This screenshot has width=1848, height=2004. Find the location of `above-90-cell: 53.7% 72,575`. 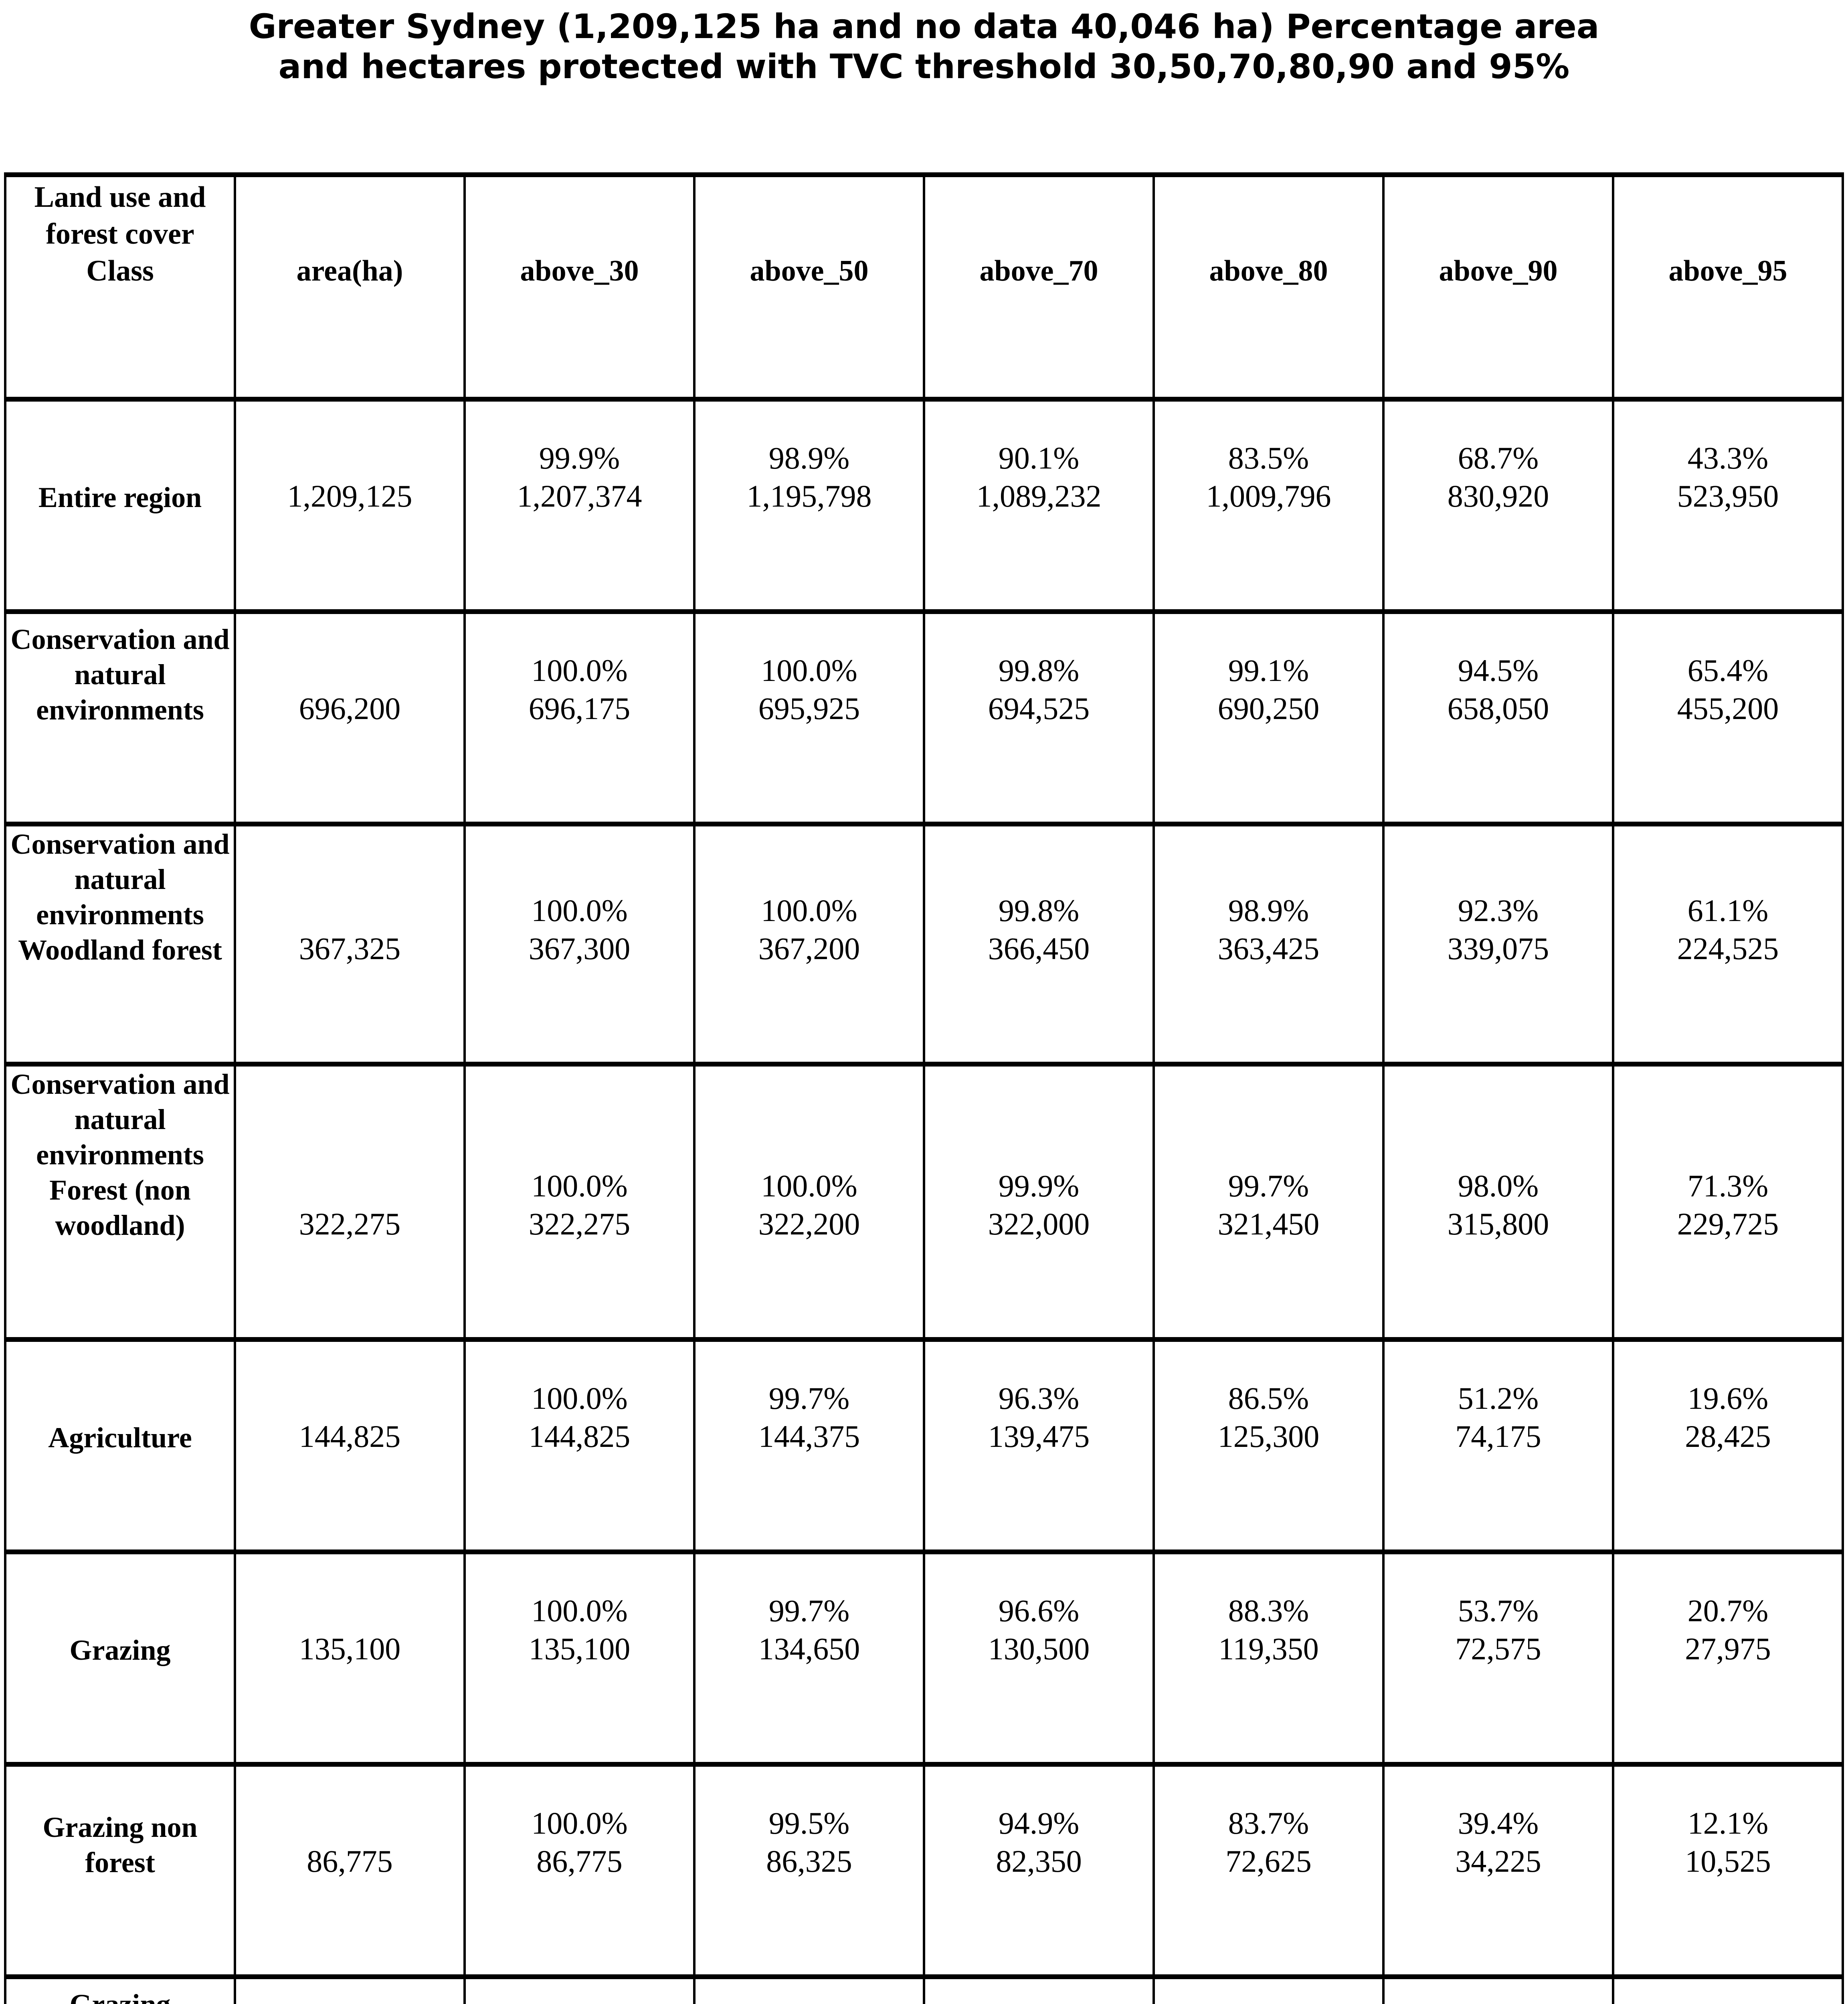

above-90-cell: 53.7% 72,575 is located at coordinates (1498, 1658).